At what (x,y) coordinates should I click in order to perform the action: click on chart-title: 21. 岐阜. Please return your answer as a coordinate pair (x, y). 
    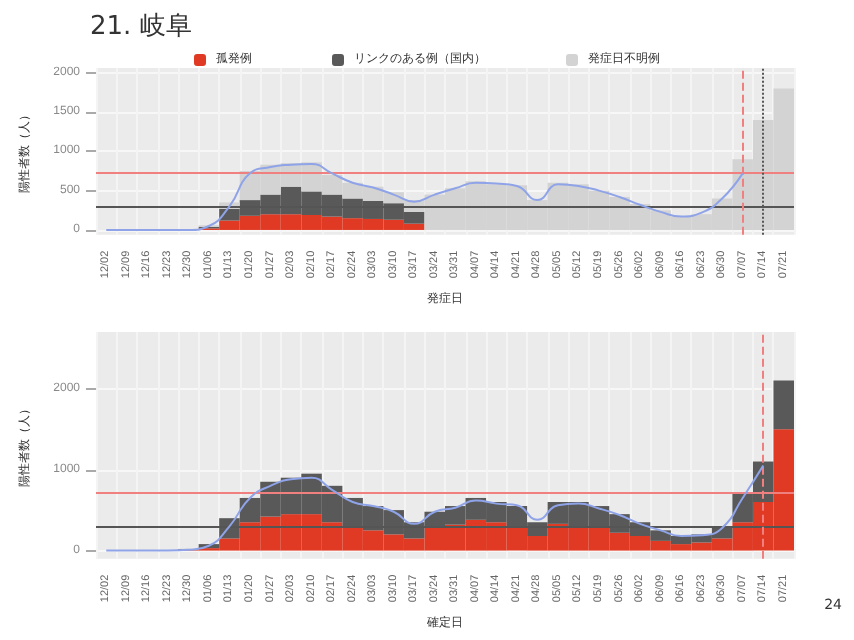
    Looking at the image, I should click on (141, 27).